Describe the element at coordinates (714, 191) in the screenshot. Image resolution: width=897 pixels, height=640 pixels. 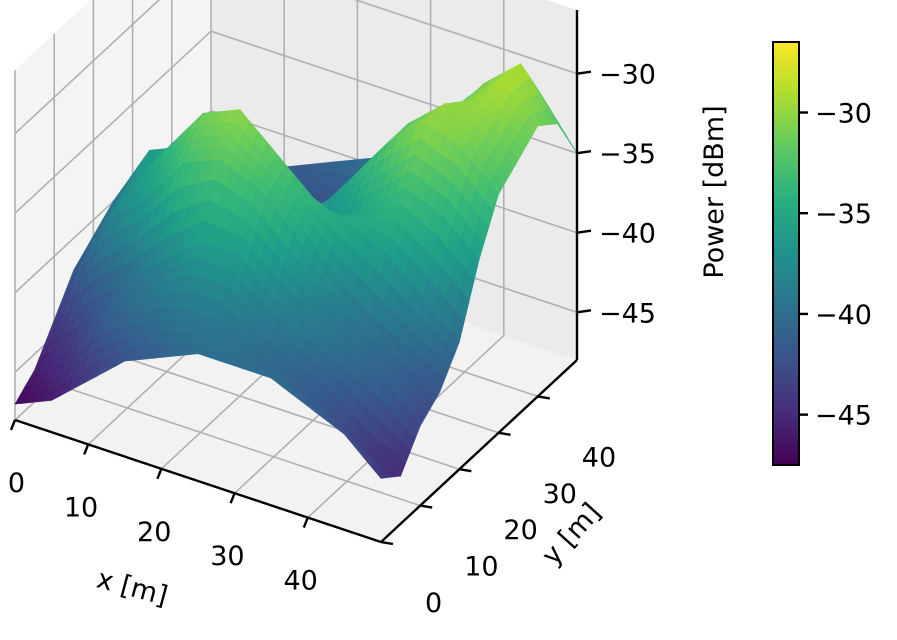
I see `z-axis-label: Power [dBm]` at that location.